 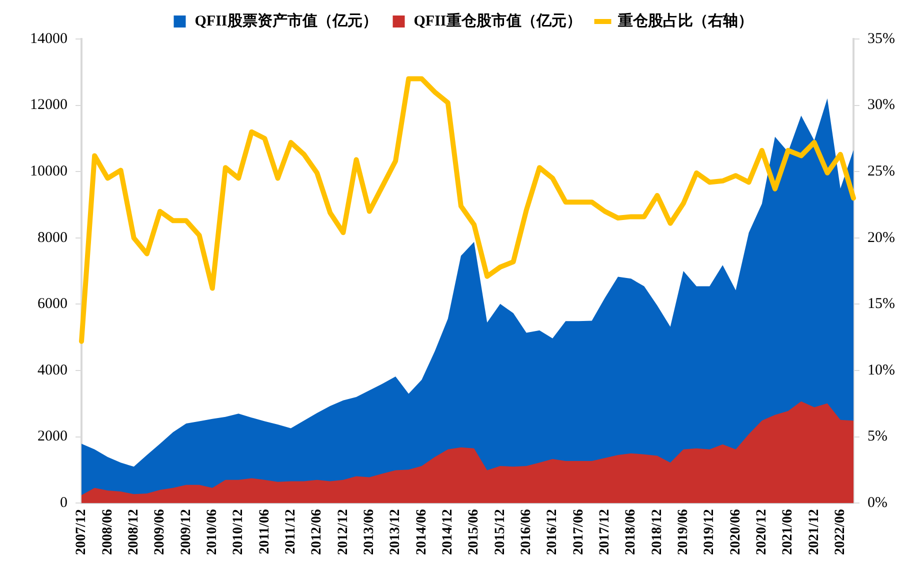 What do you see at coordinates (343, 532) in the screenshot?
I see `x-tick-label: 2012/12` at bounding box center [343, 532].